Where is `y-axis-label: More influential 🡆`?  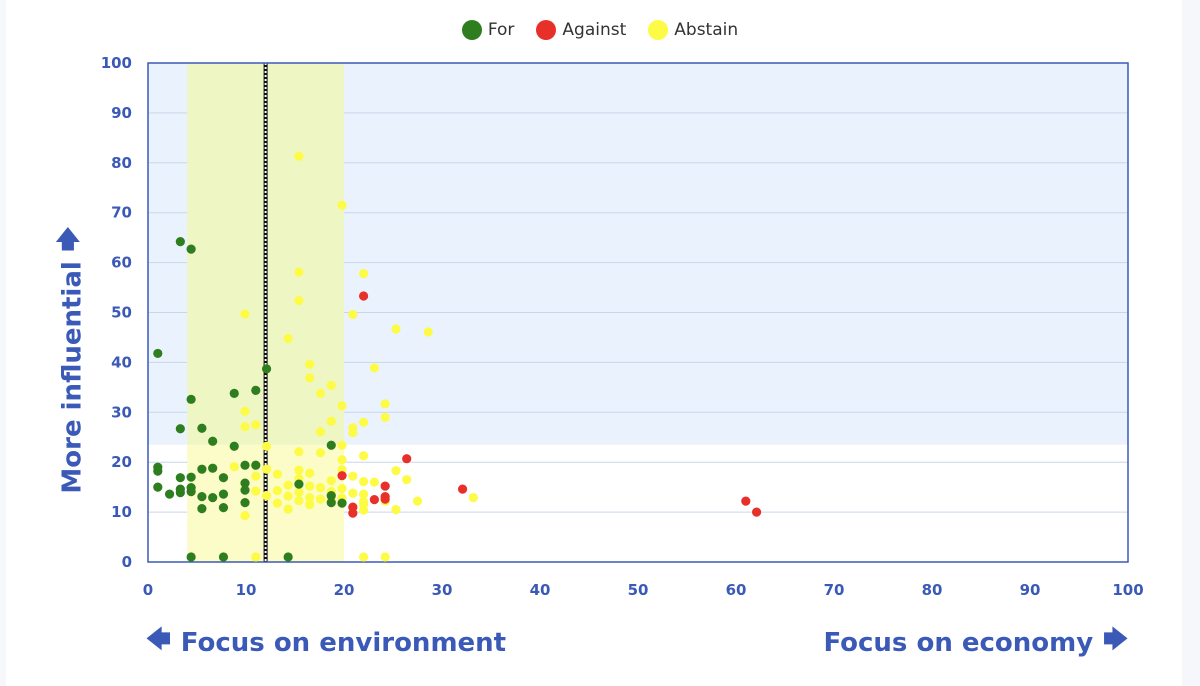 y-axis-label: More influential 🡆 is located at coordinates (72, 359).